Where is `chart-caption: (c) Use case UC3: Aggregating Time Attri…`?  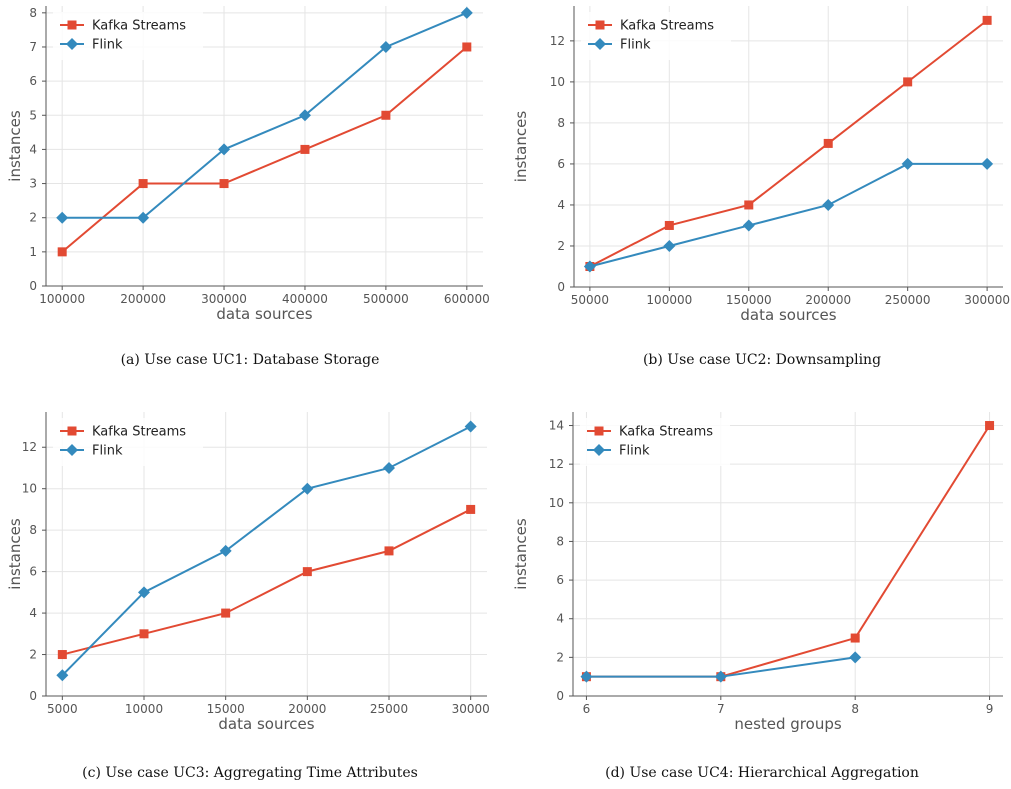
chart-caption: (c) Use case UC3: Aggregating Time Attri… is located at coordinates (250, 773).